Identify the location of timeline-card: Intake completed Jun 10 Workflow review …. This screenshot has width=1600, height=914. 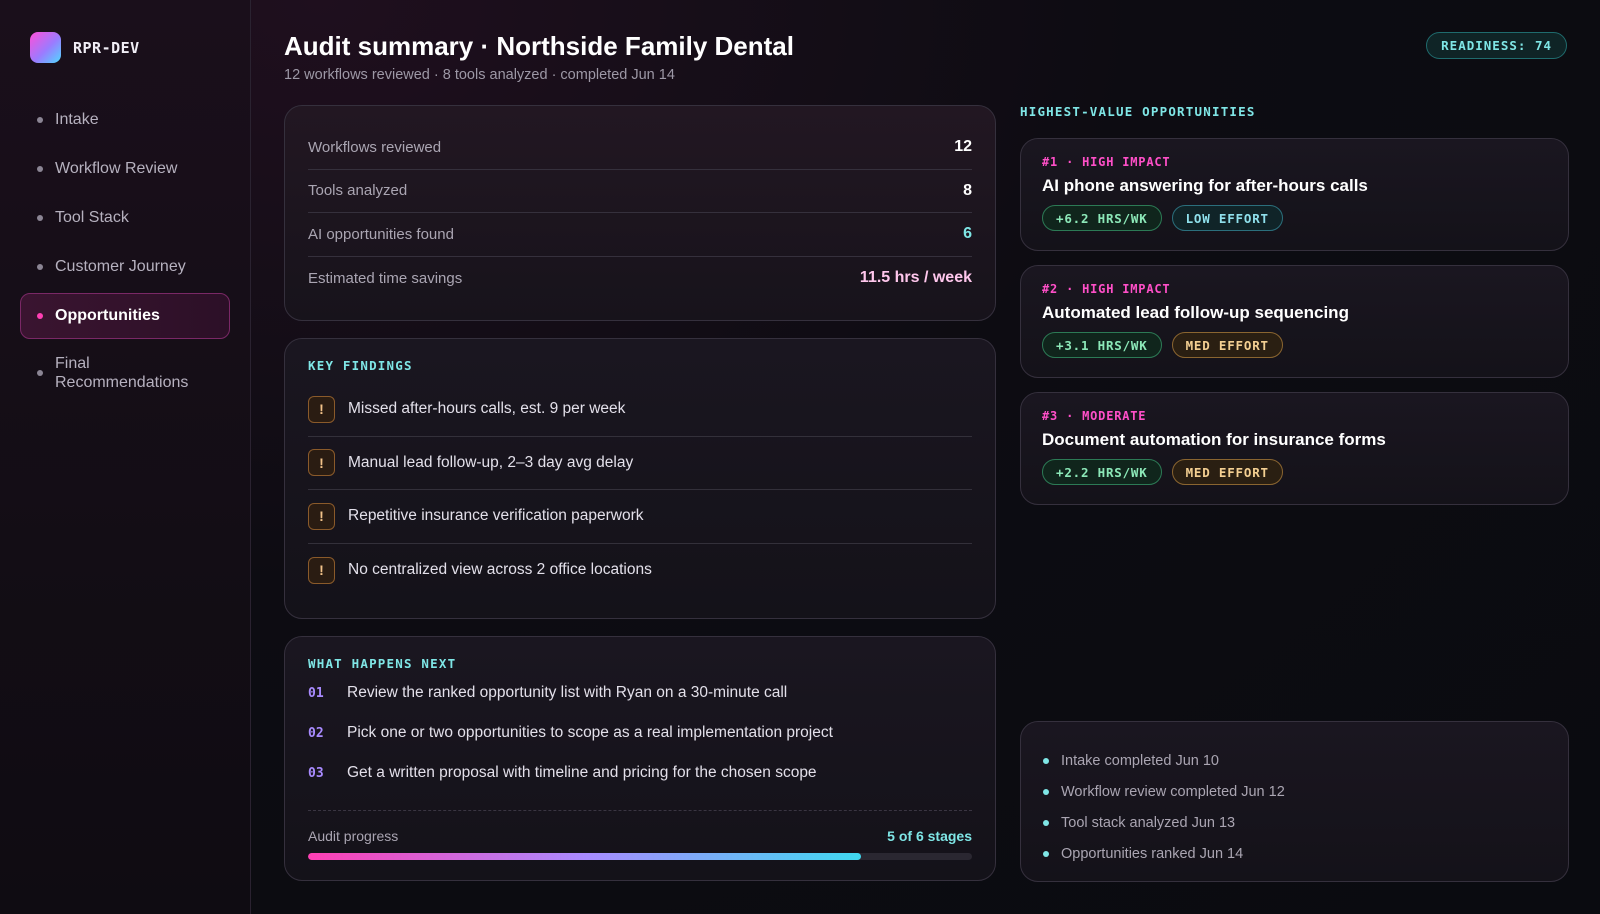
(1294, 801).